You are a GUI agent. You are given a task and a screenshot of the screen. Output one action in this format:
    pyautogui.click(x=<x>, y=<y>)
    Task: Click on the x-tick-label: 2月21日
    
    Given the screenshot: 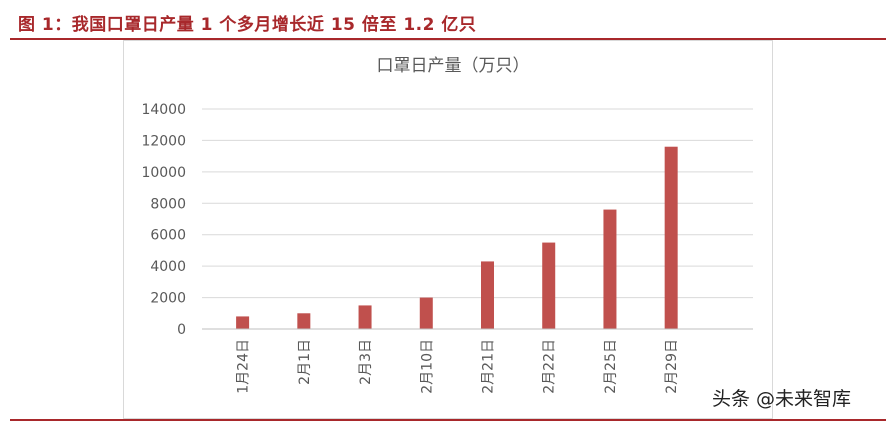 What is the action you would take?
    pyautogui.click(x=489, y=366)
    